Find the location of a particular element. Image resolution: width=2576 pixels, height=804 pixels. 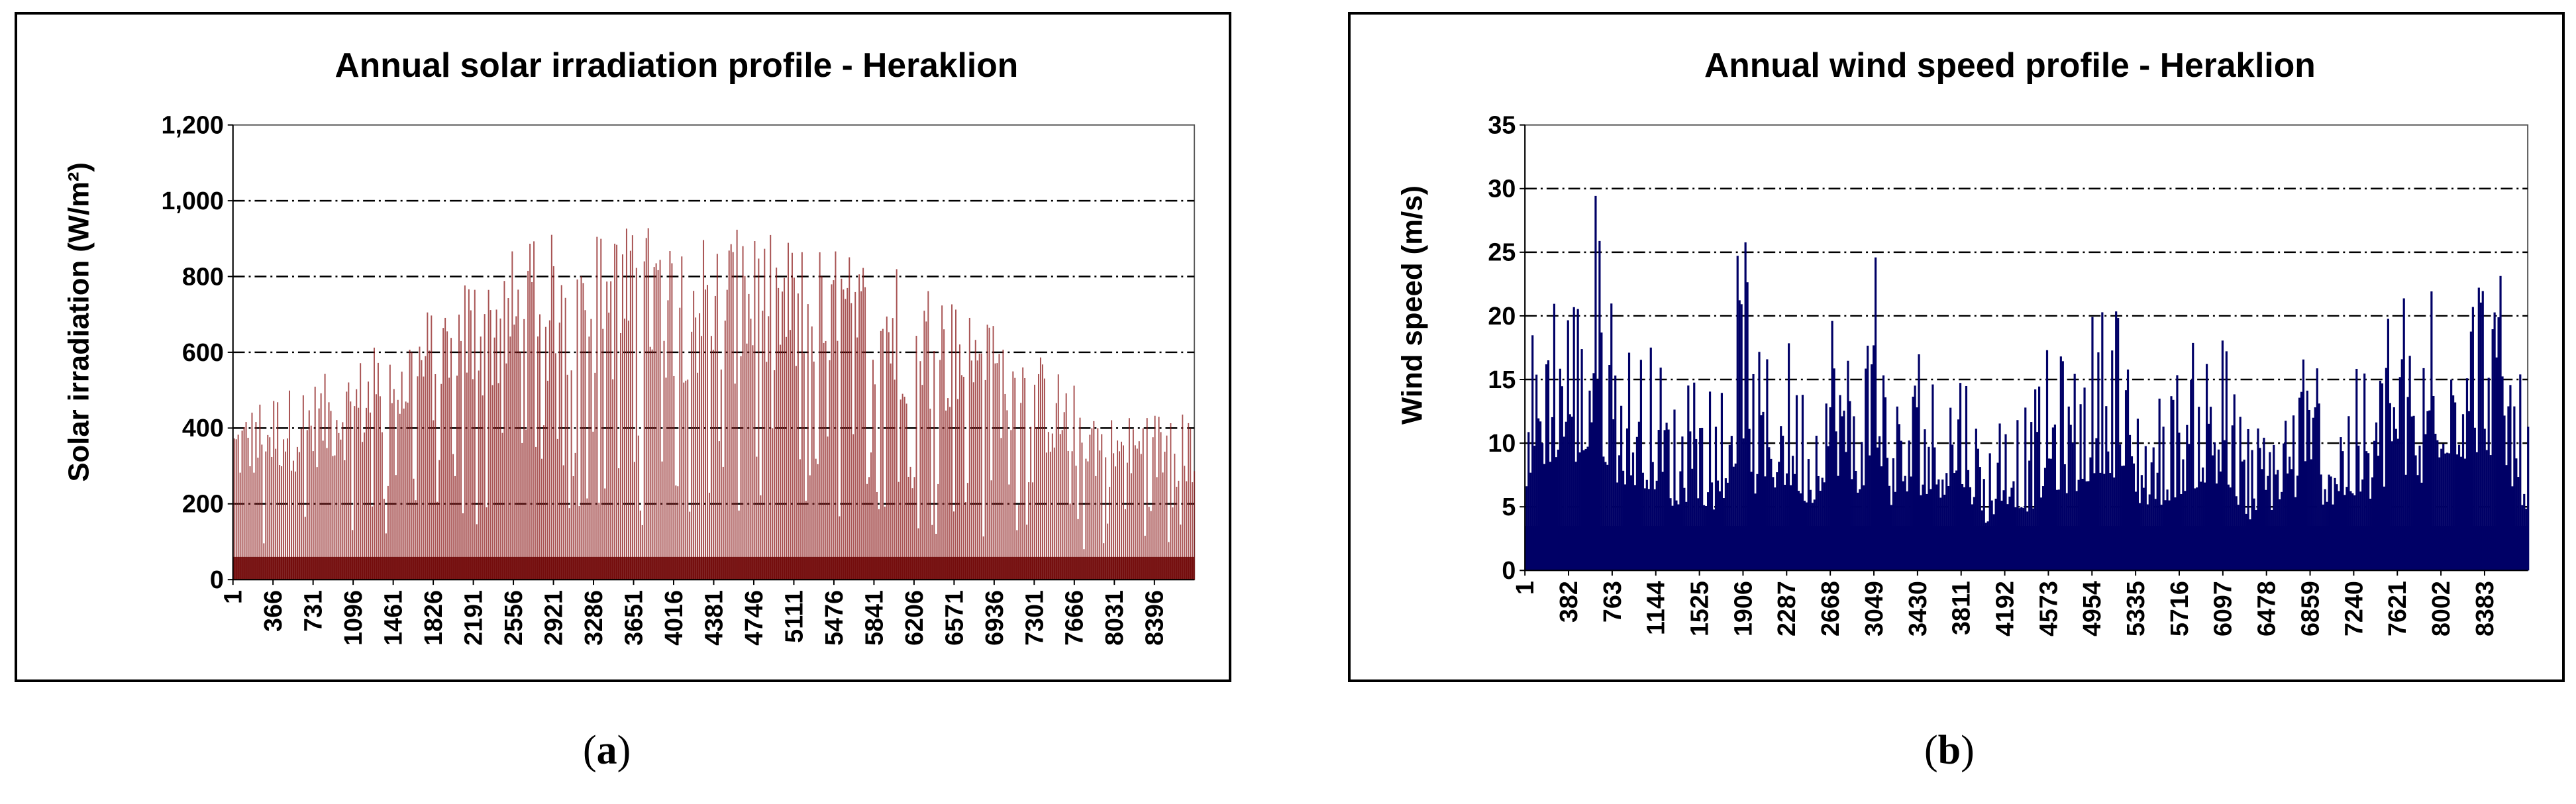

x-tick-label: 2556 is located at coordinates (513, 618).